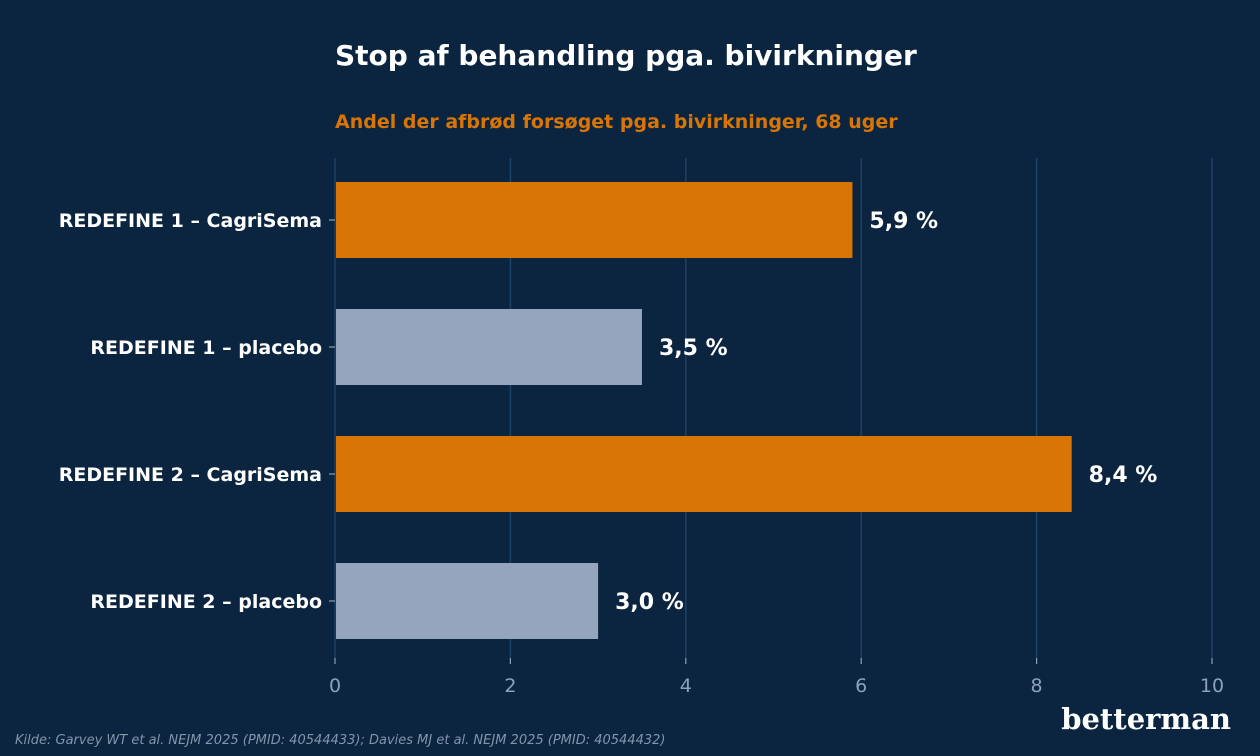  What do you see at coordinates (1123, 475) in the screenshot?
I see `value-label-2: 8,4 %` at bounding box center [1123, 475].